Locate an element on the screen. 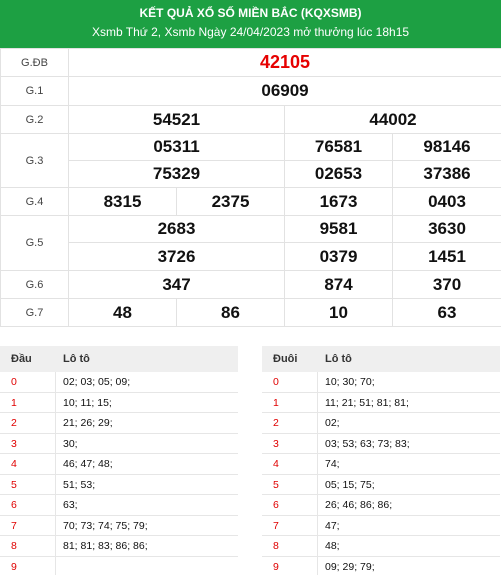 The height and width of the screenshot is (575, 501). table-row: 0 10; 30; 70; is located at coordinates (381, 382).